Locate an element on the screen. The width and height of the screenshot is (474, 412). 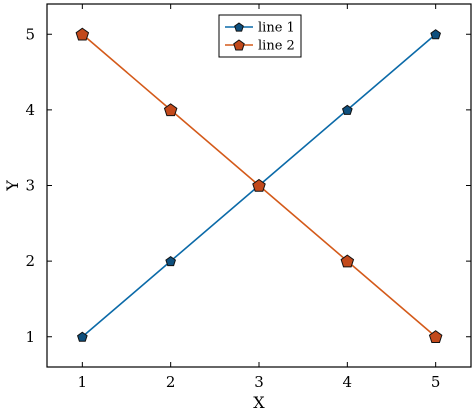
x-tick-label: 5 is located at coordinates (436, 382).